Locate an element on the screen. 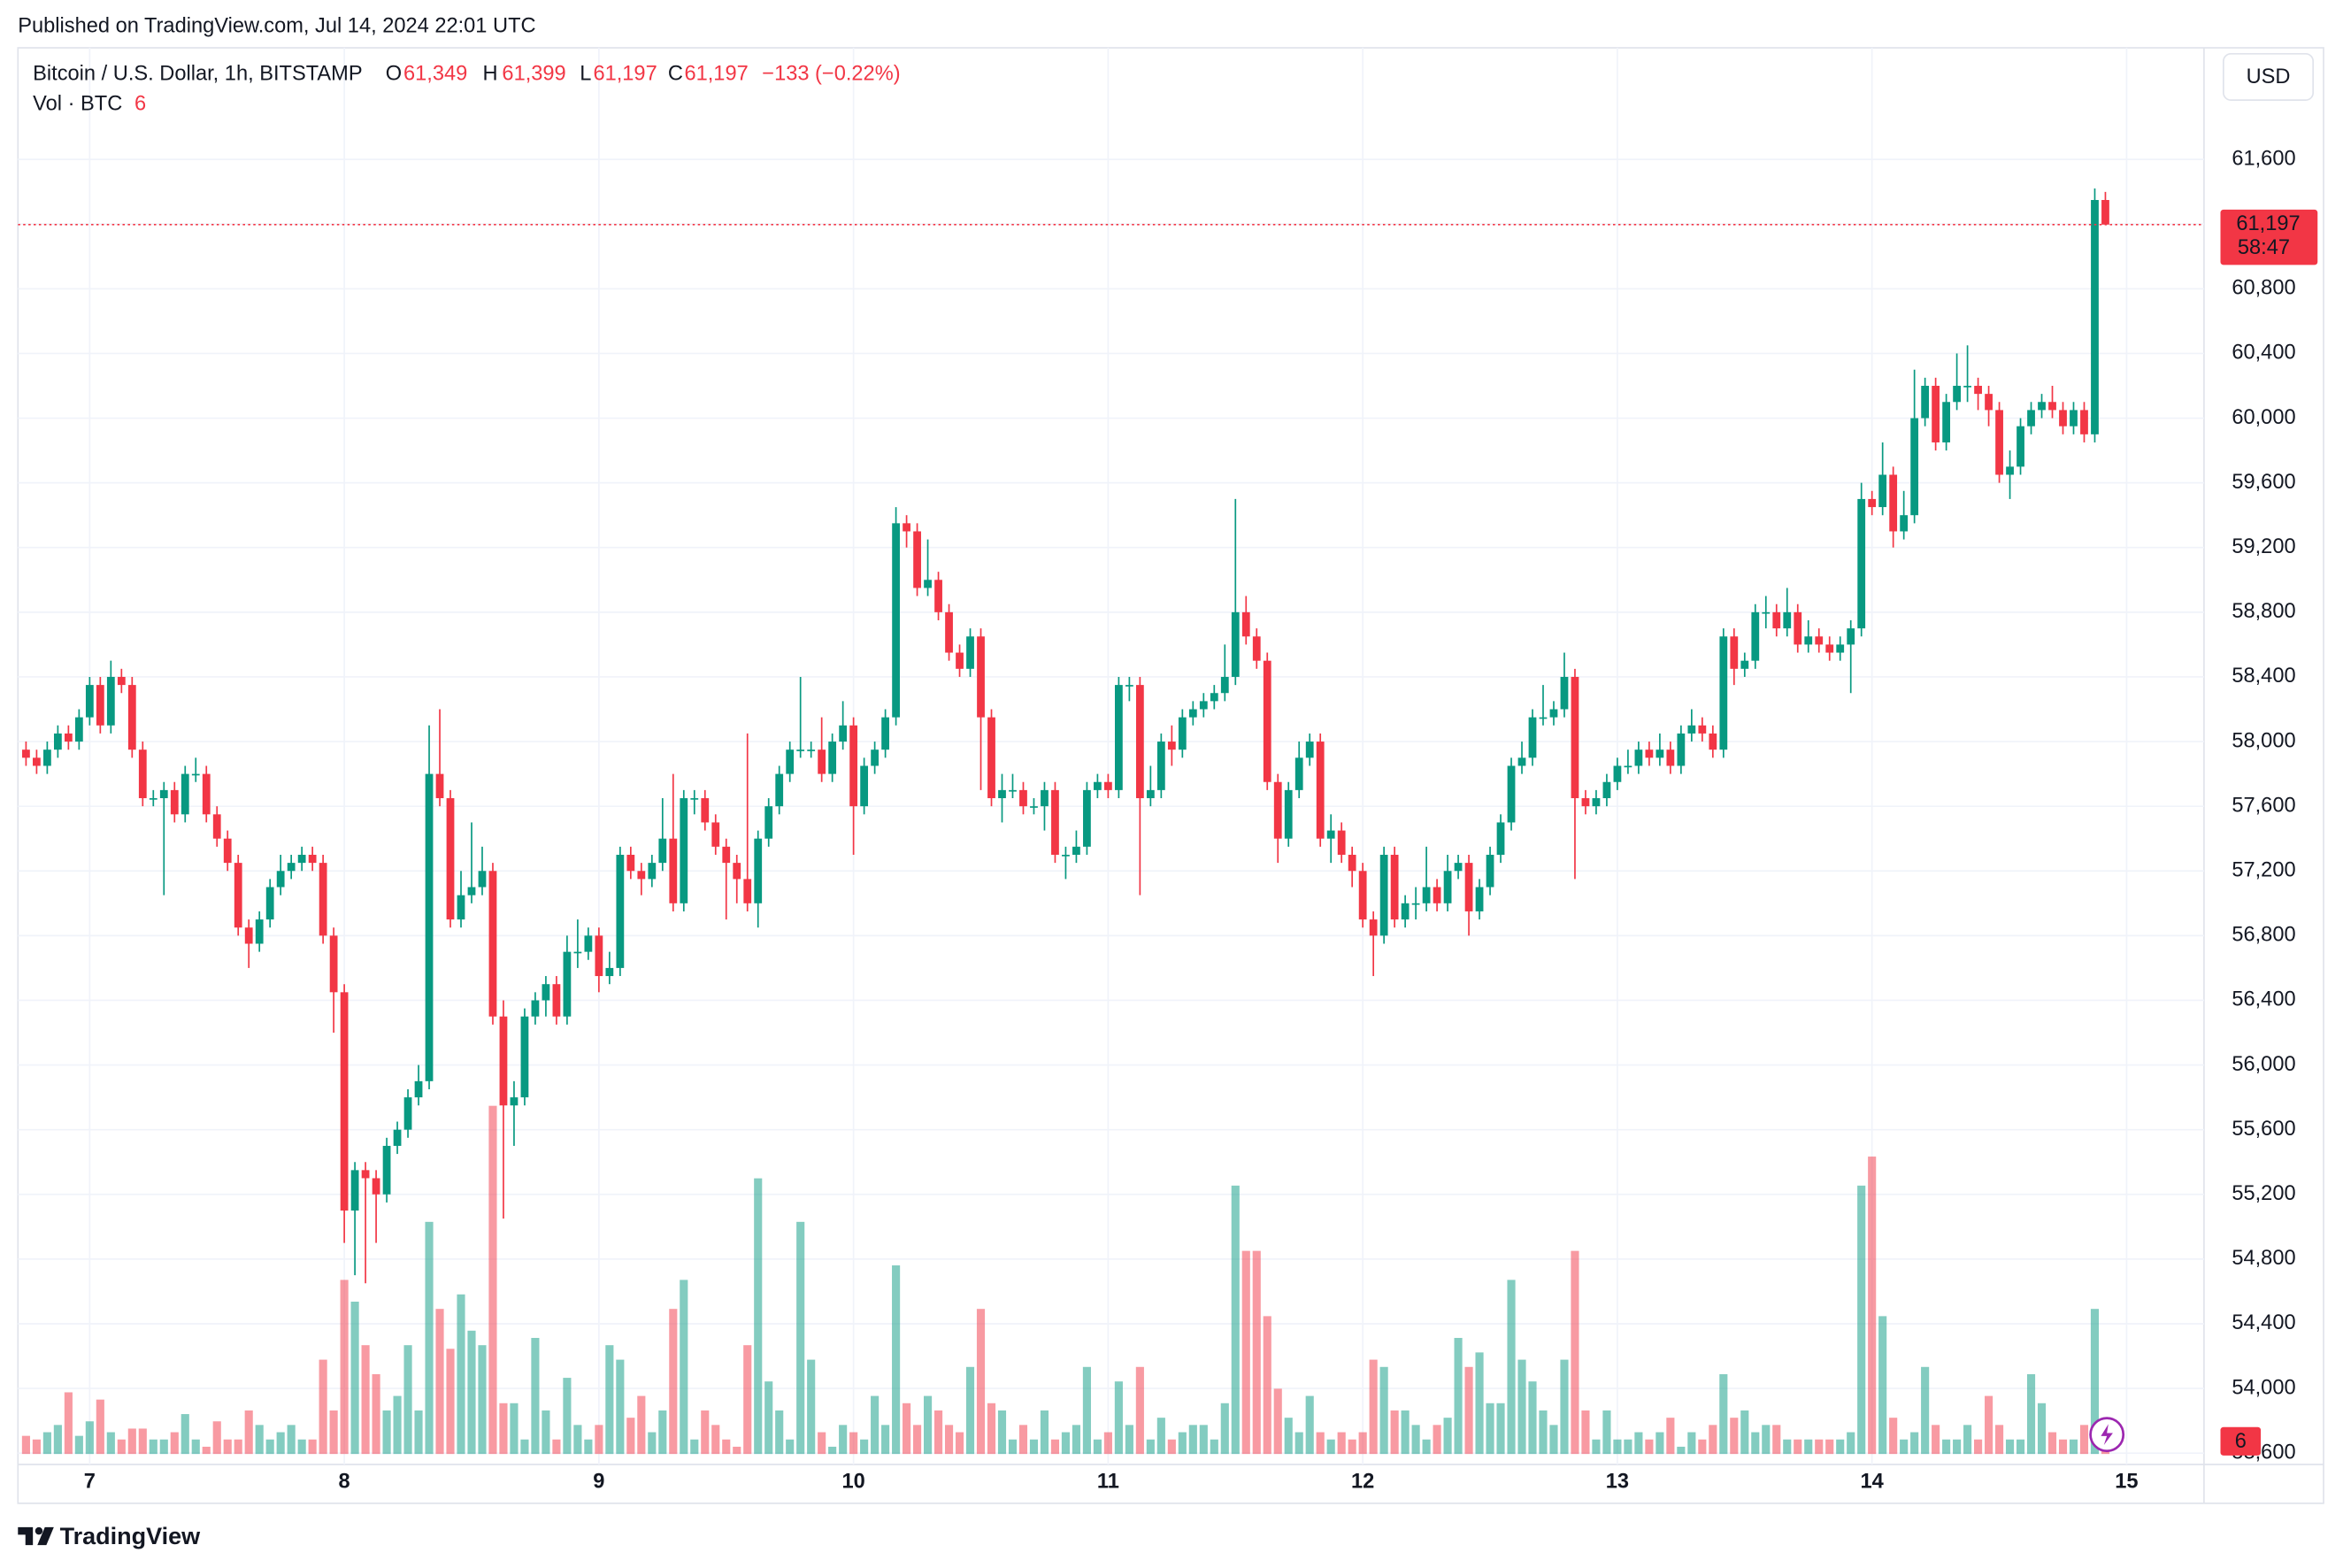  countdown-label: 58:47 is located at coordinates (2264, 247).